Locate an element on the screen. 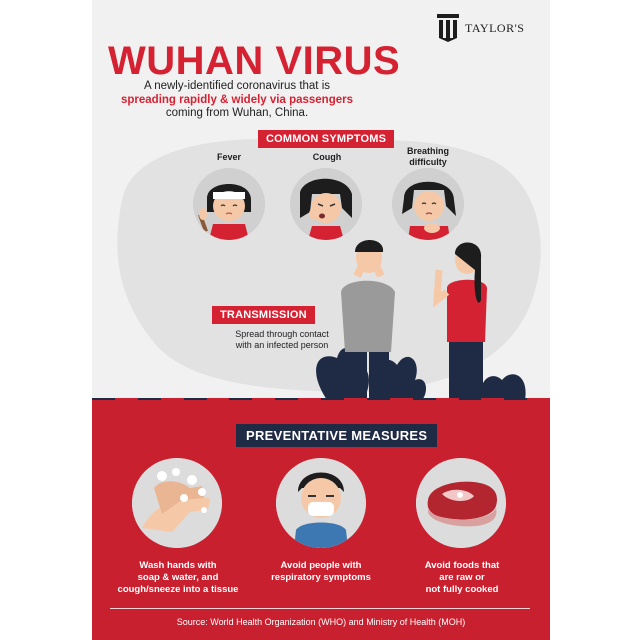 The height and width of the screenshot is (640, 640). mask-person-illustration is located at coordinates (321, 503).